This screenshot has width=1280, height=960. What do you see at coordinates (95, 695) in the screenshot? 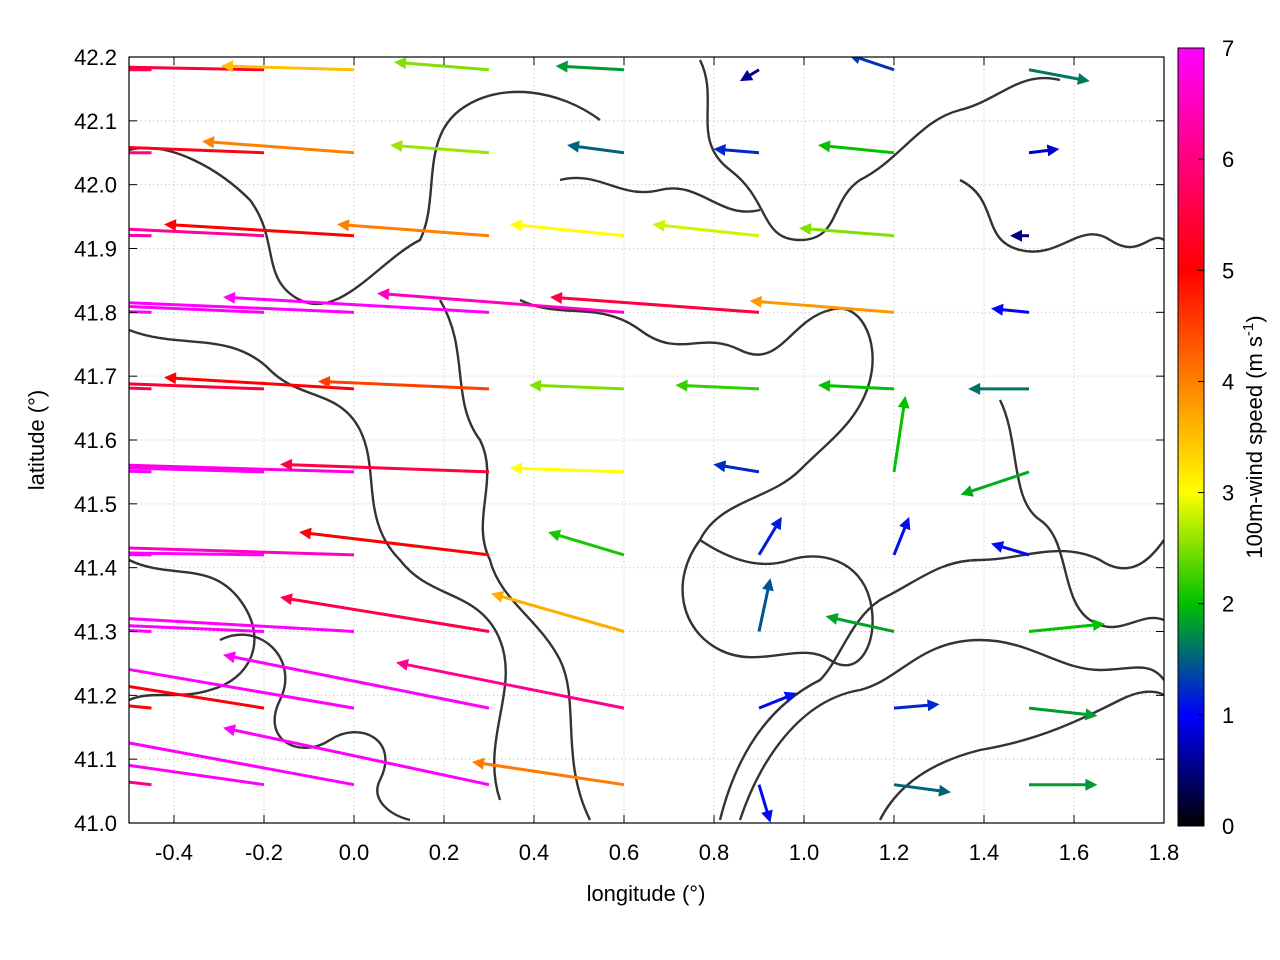
I see `y-tick-label: 41.2` at bounding box center [95, 695].